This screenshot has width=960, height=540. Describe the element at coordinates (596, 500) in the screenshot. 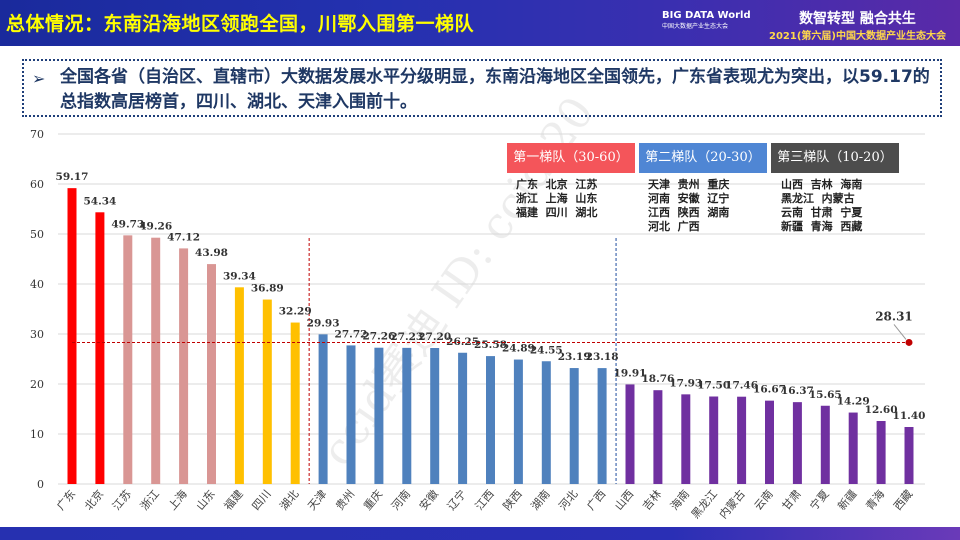

I see `x-tick-label: 广西` at that location.